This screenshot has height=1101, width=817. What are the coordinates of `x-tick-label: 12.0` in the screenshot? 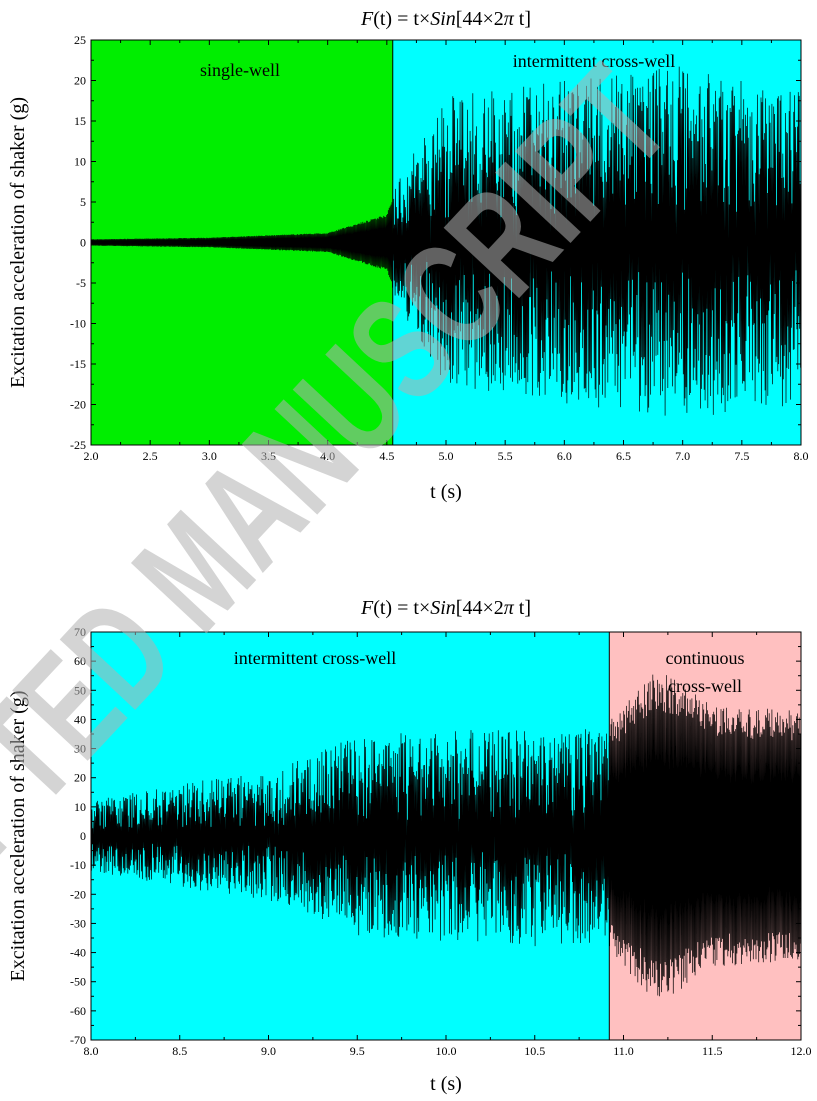 It's located at (801, 1051).